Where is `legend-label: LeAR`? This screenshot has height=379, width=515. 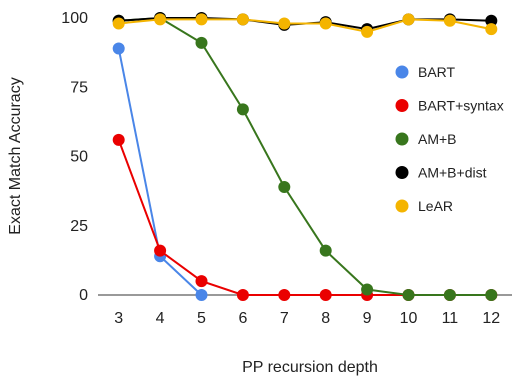 legend-label: LeAR is located at coordinates (435, 206).